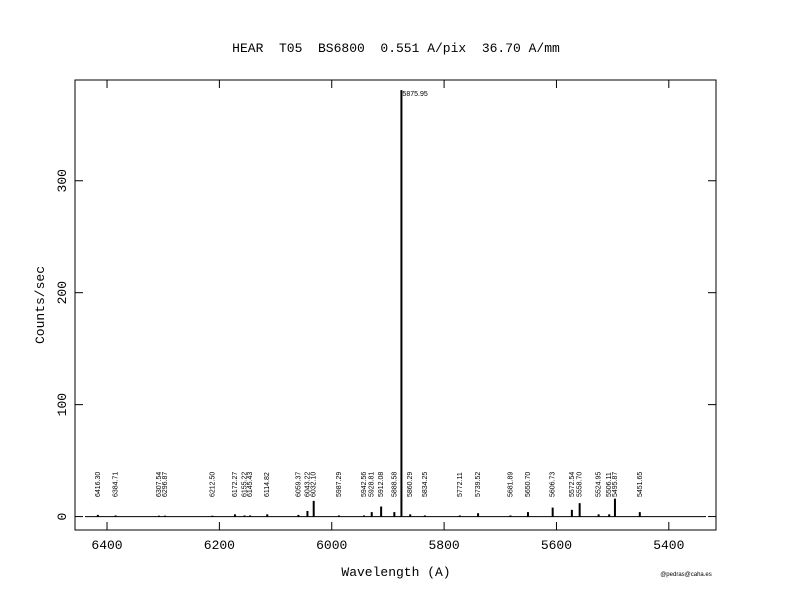  Describe the element at coordinates (212, 484) in the screenshot. I see `peak-label: 6212.50` at that location.